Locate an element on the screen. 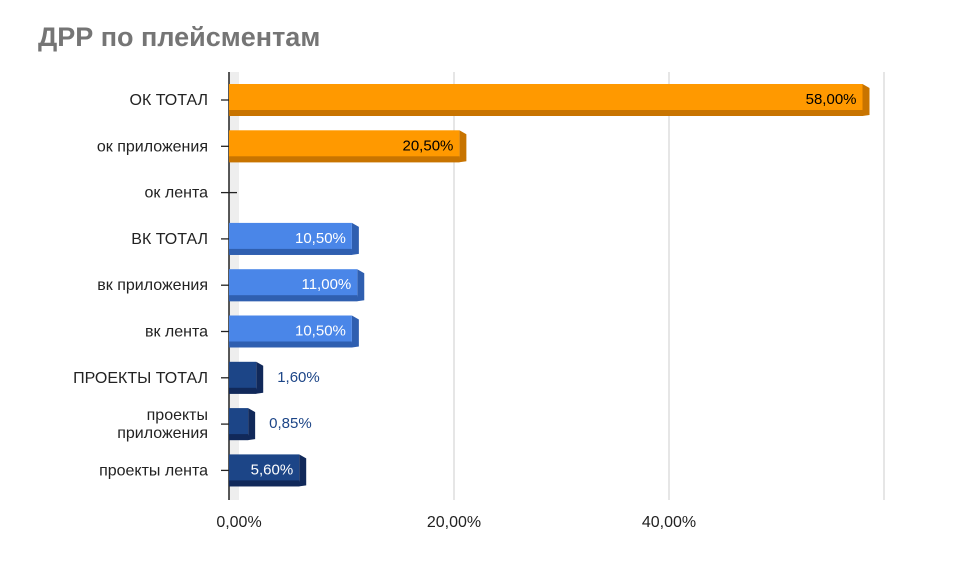 The width and height of the screenshot is (960, 566). category-label: вк приложения is located at coordinates (152, 285).